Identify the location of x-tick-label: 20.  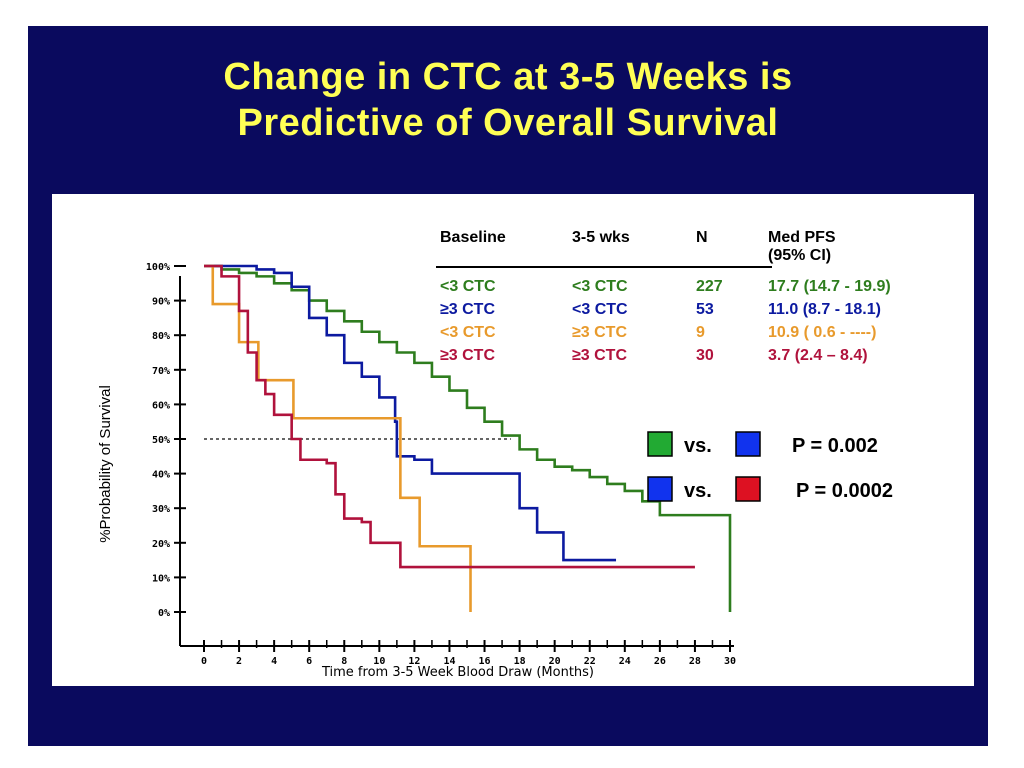
(555, 661).